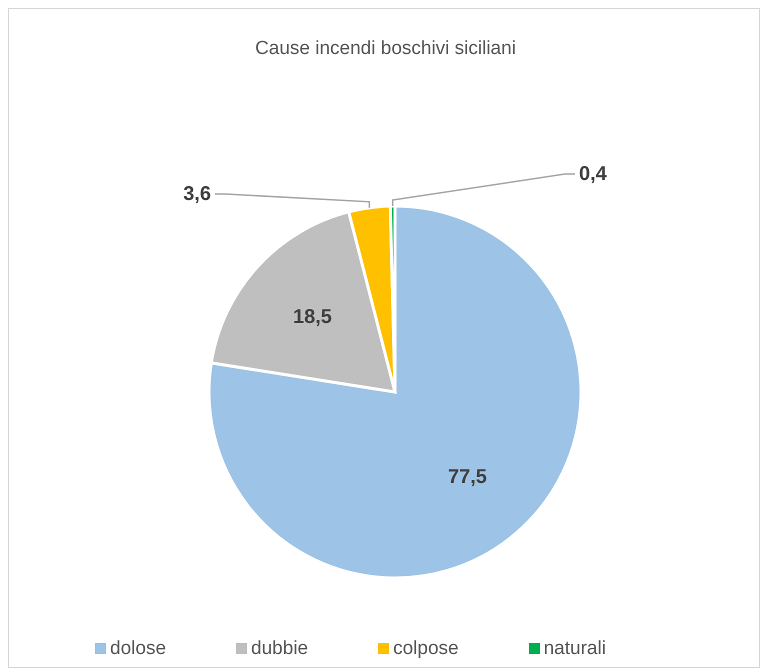 Image resolution: width=771 pixels, height=670 pixels. I want to click on chart-title: Cause incendi boschivi siciliani, so click(385, 49).